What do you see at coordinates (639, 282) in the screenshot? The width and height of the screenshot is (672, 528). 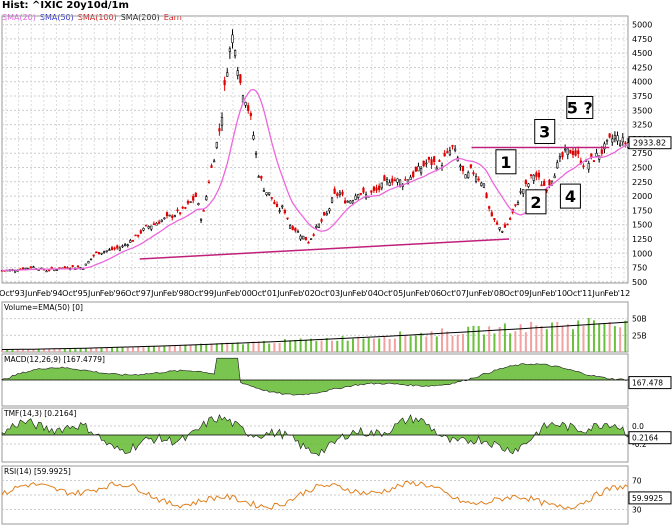 I see `price-tick-label: 500` at bounding box center [639, 282].